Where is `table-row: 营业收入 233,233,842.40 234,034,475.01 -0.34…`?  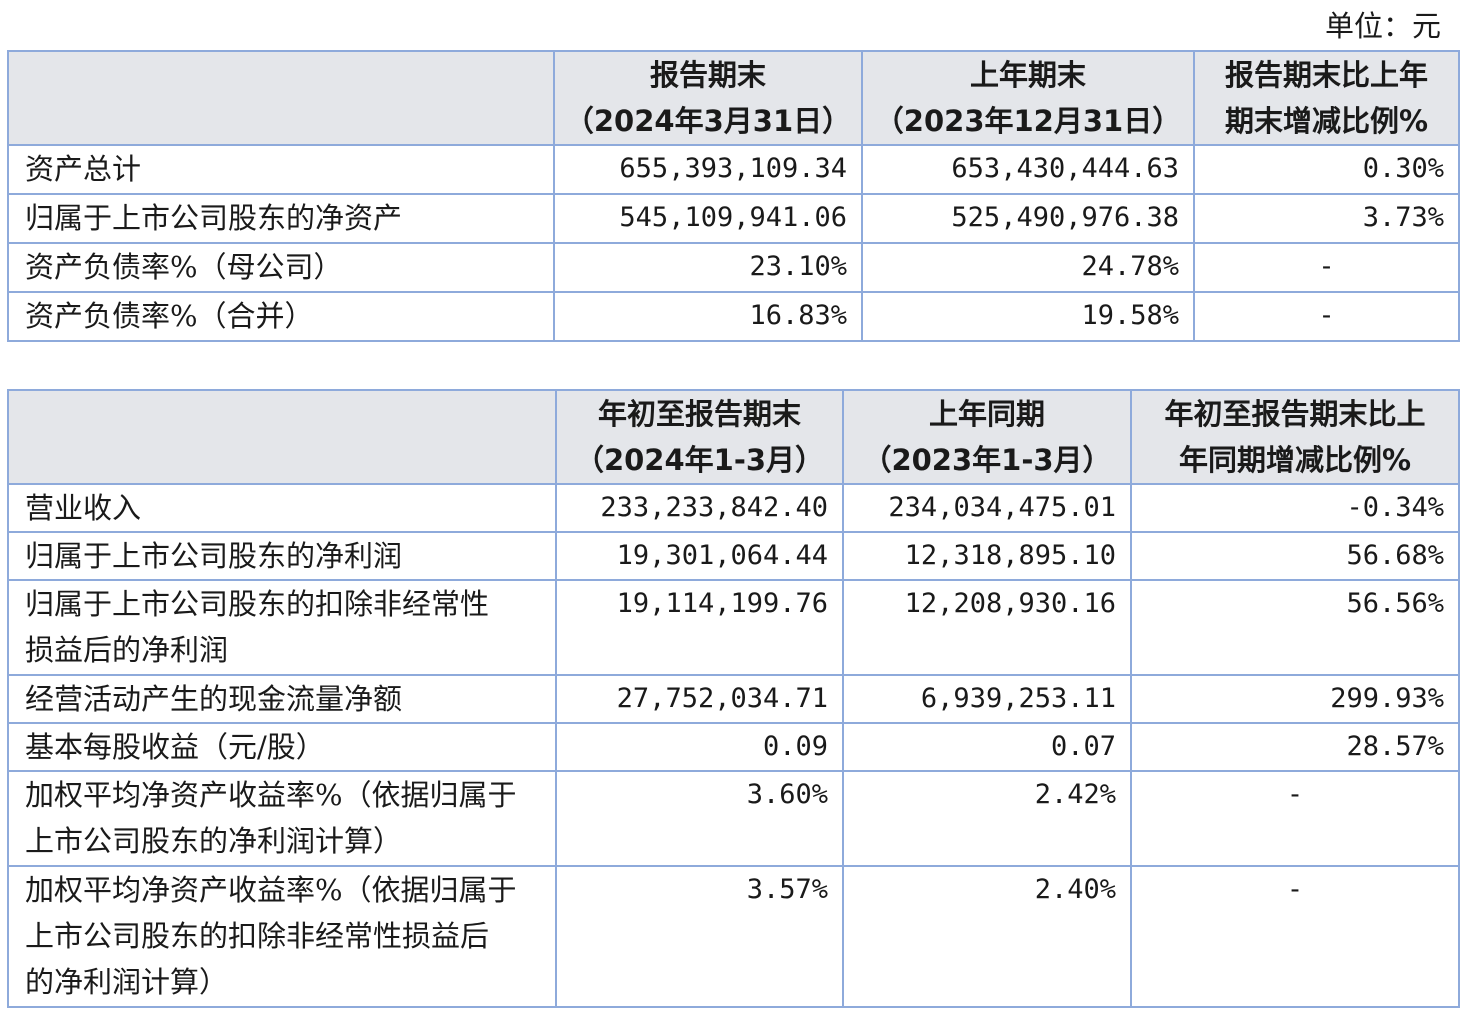
table-row: 营业收入 233,233,842.40 234,034,475.01 -0.34… is located at coordinates (733, 508).